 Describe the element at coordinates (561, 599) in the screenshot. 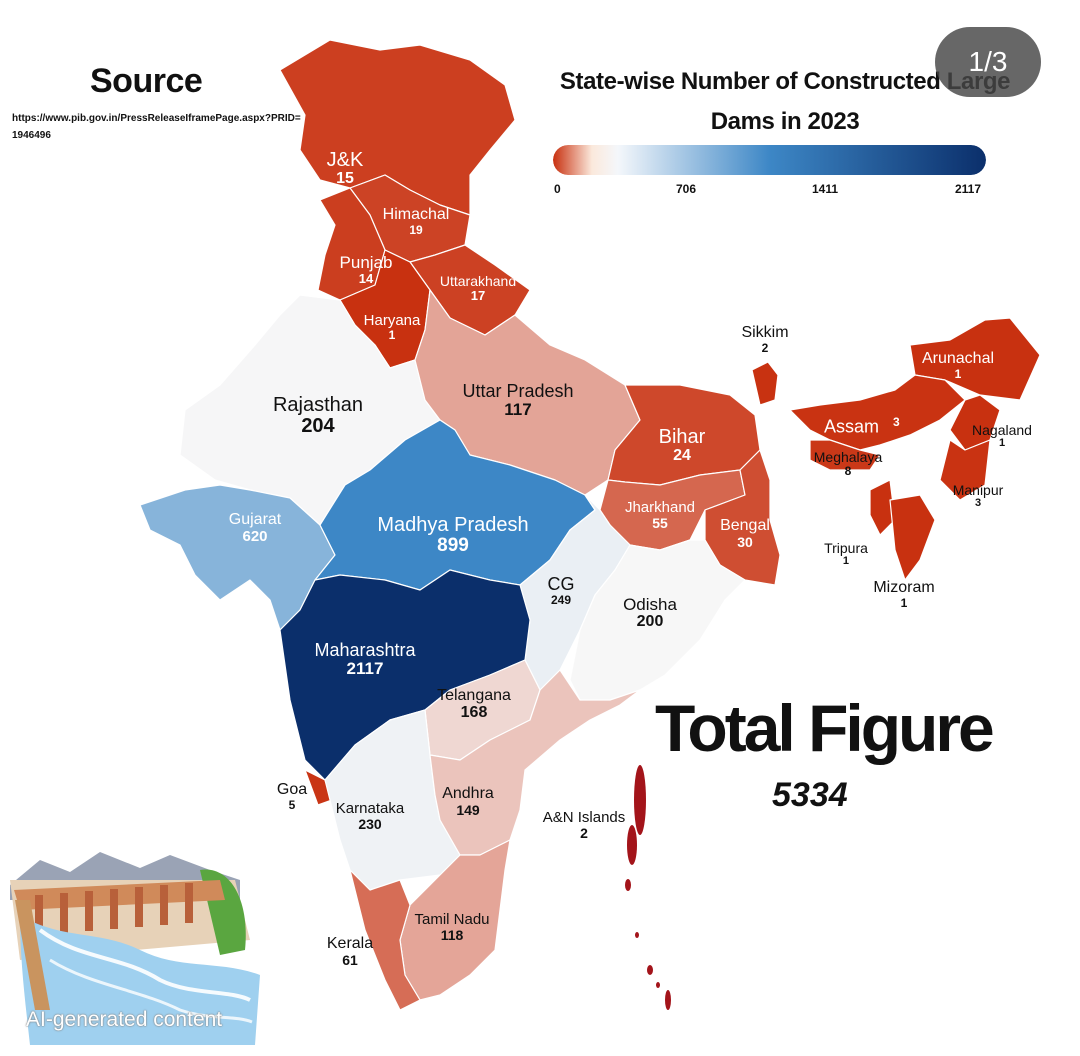

I see `state-value-cg: 249` at that location.